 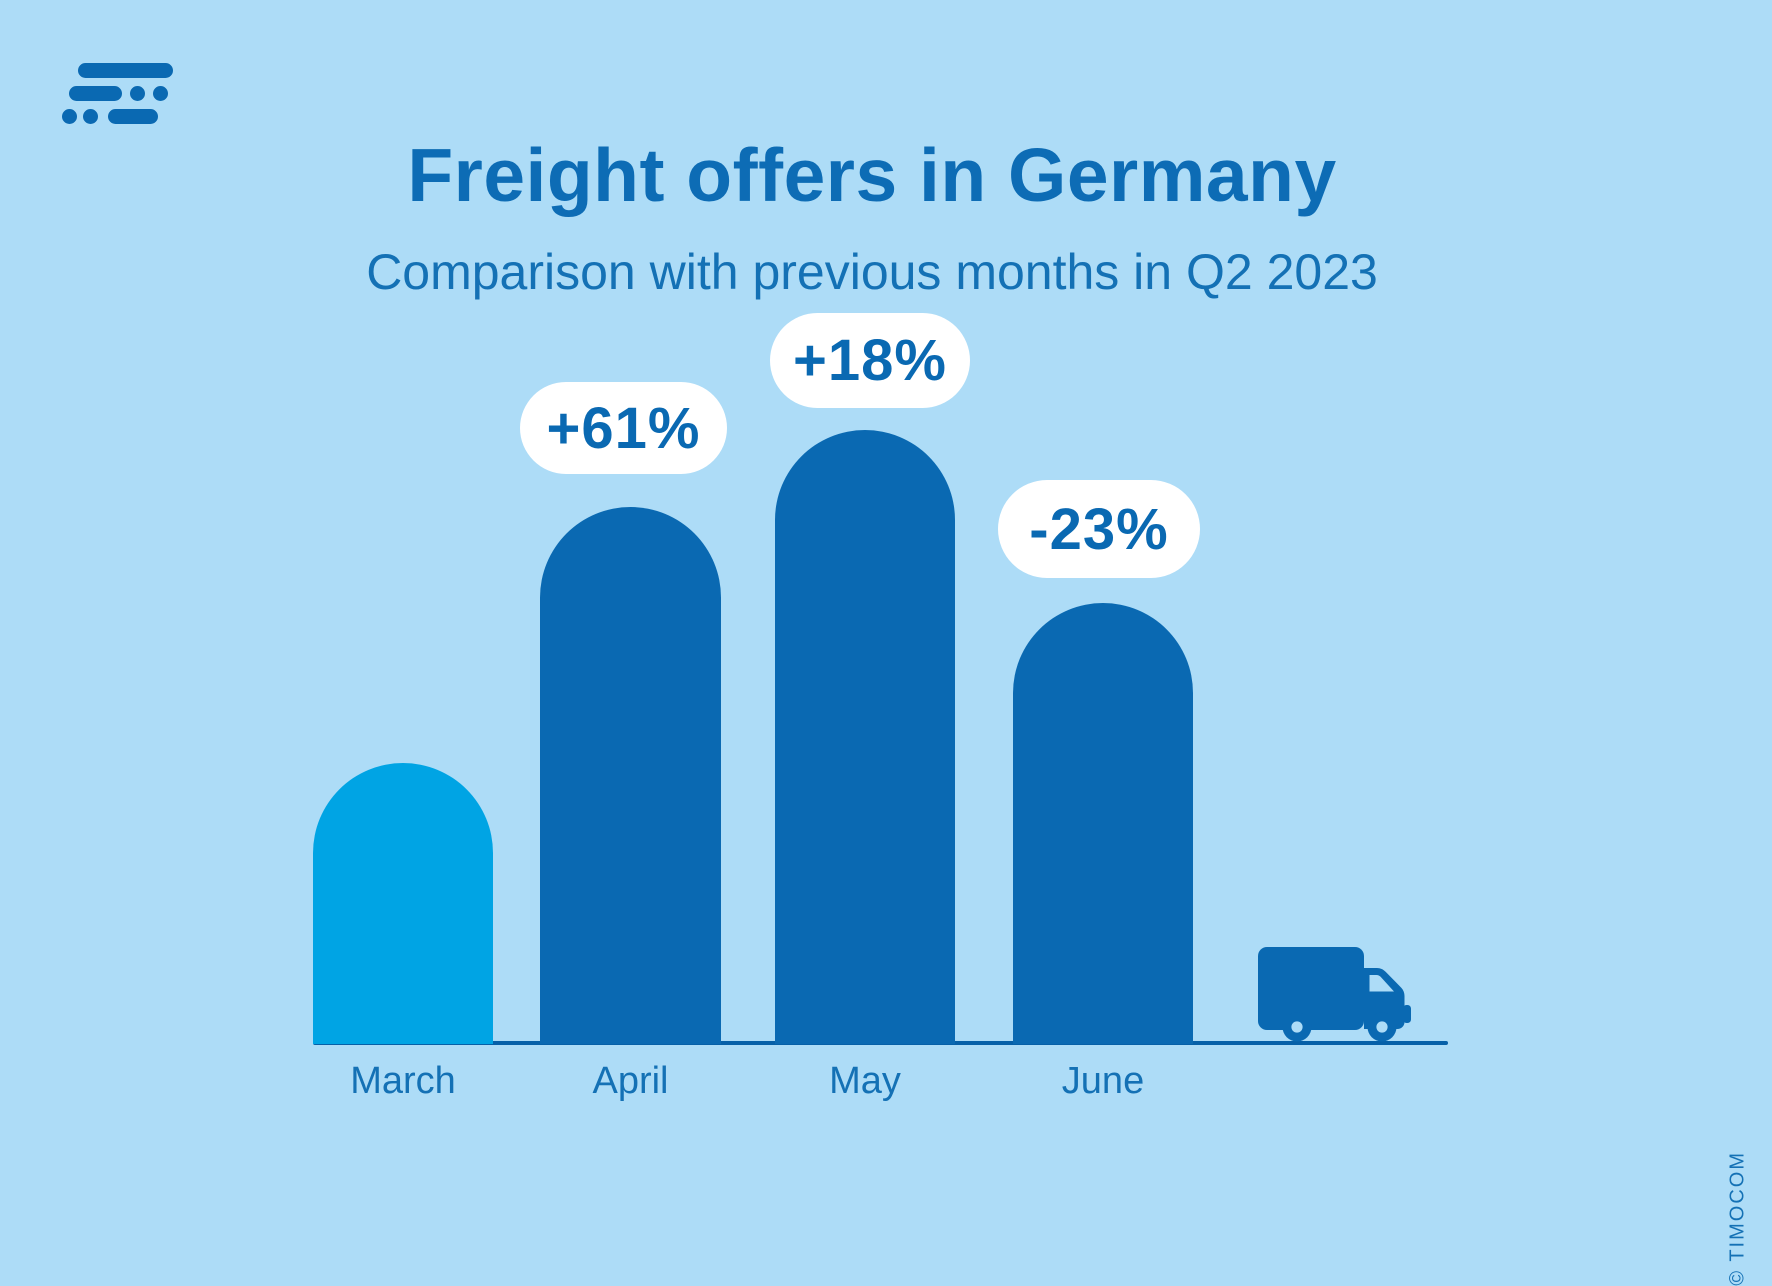 What do you see at coordinates (630, 775) in the screenshot?
I see `bar-april` at bounding box center [630, 775].